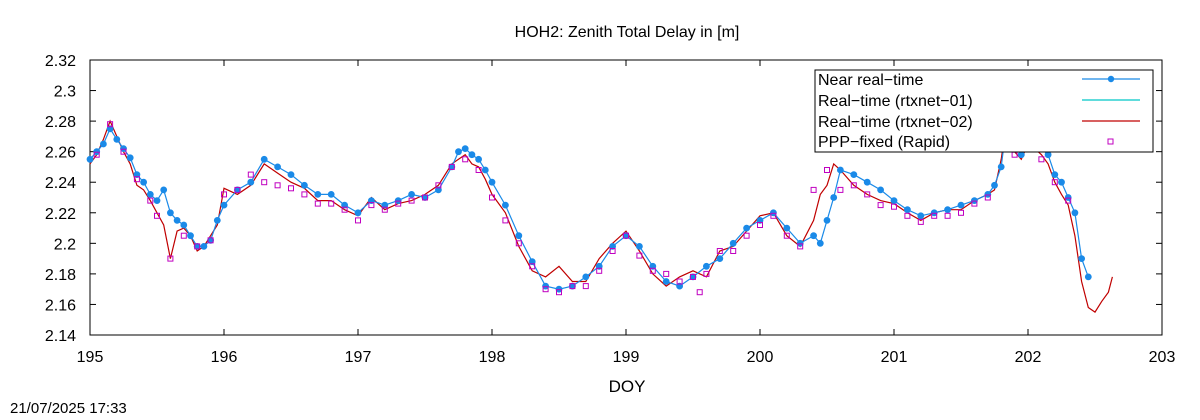 This screenshot has height=420, width=1200. I want to click on x-tick-label: 201, so click(894, 357).